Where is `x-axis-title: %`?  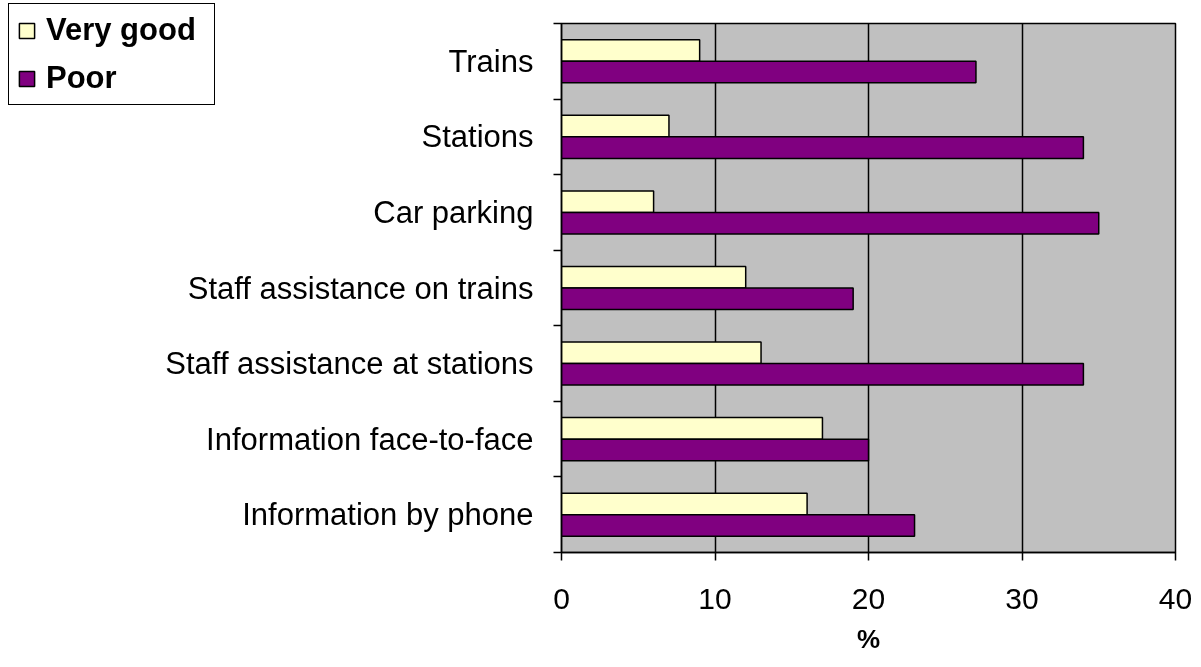 x-axis-title: % is located at coordinates (868, 638).